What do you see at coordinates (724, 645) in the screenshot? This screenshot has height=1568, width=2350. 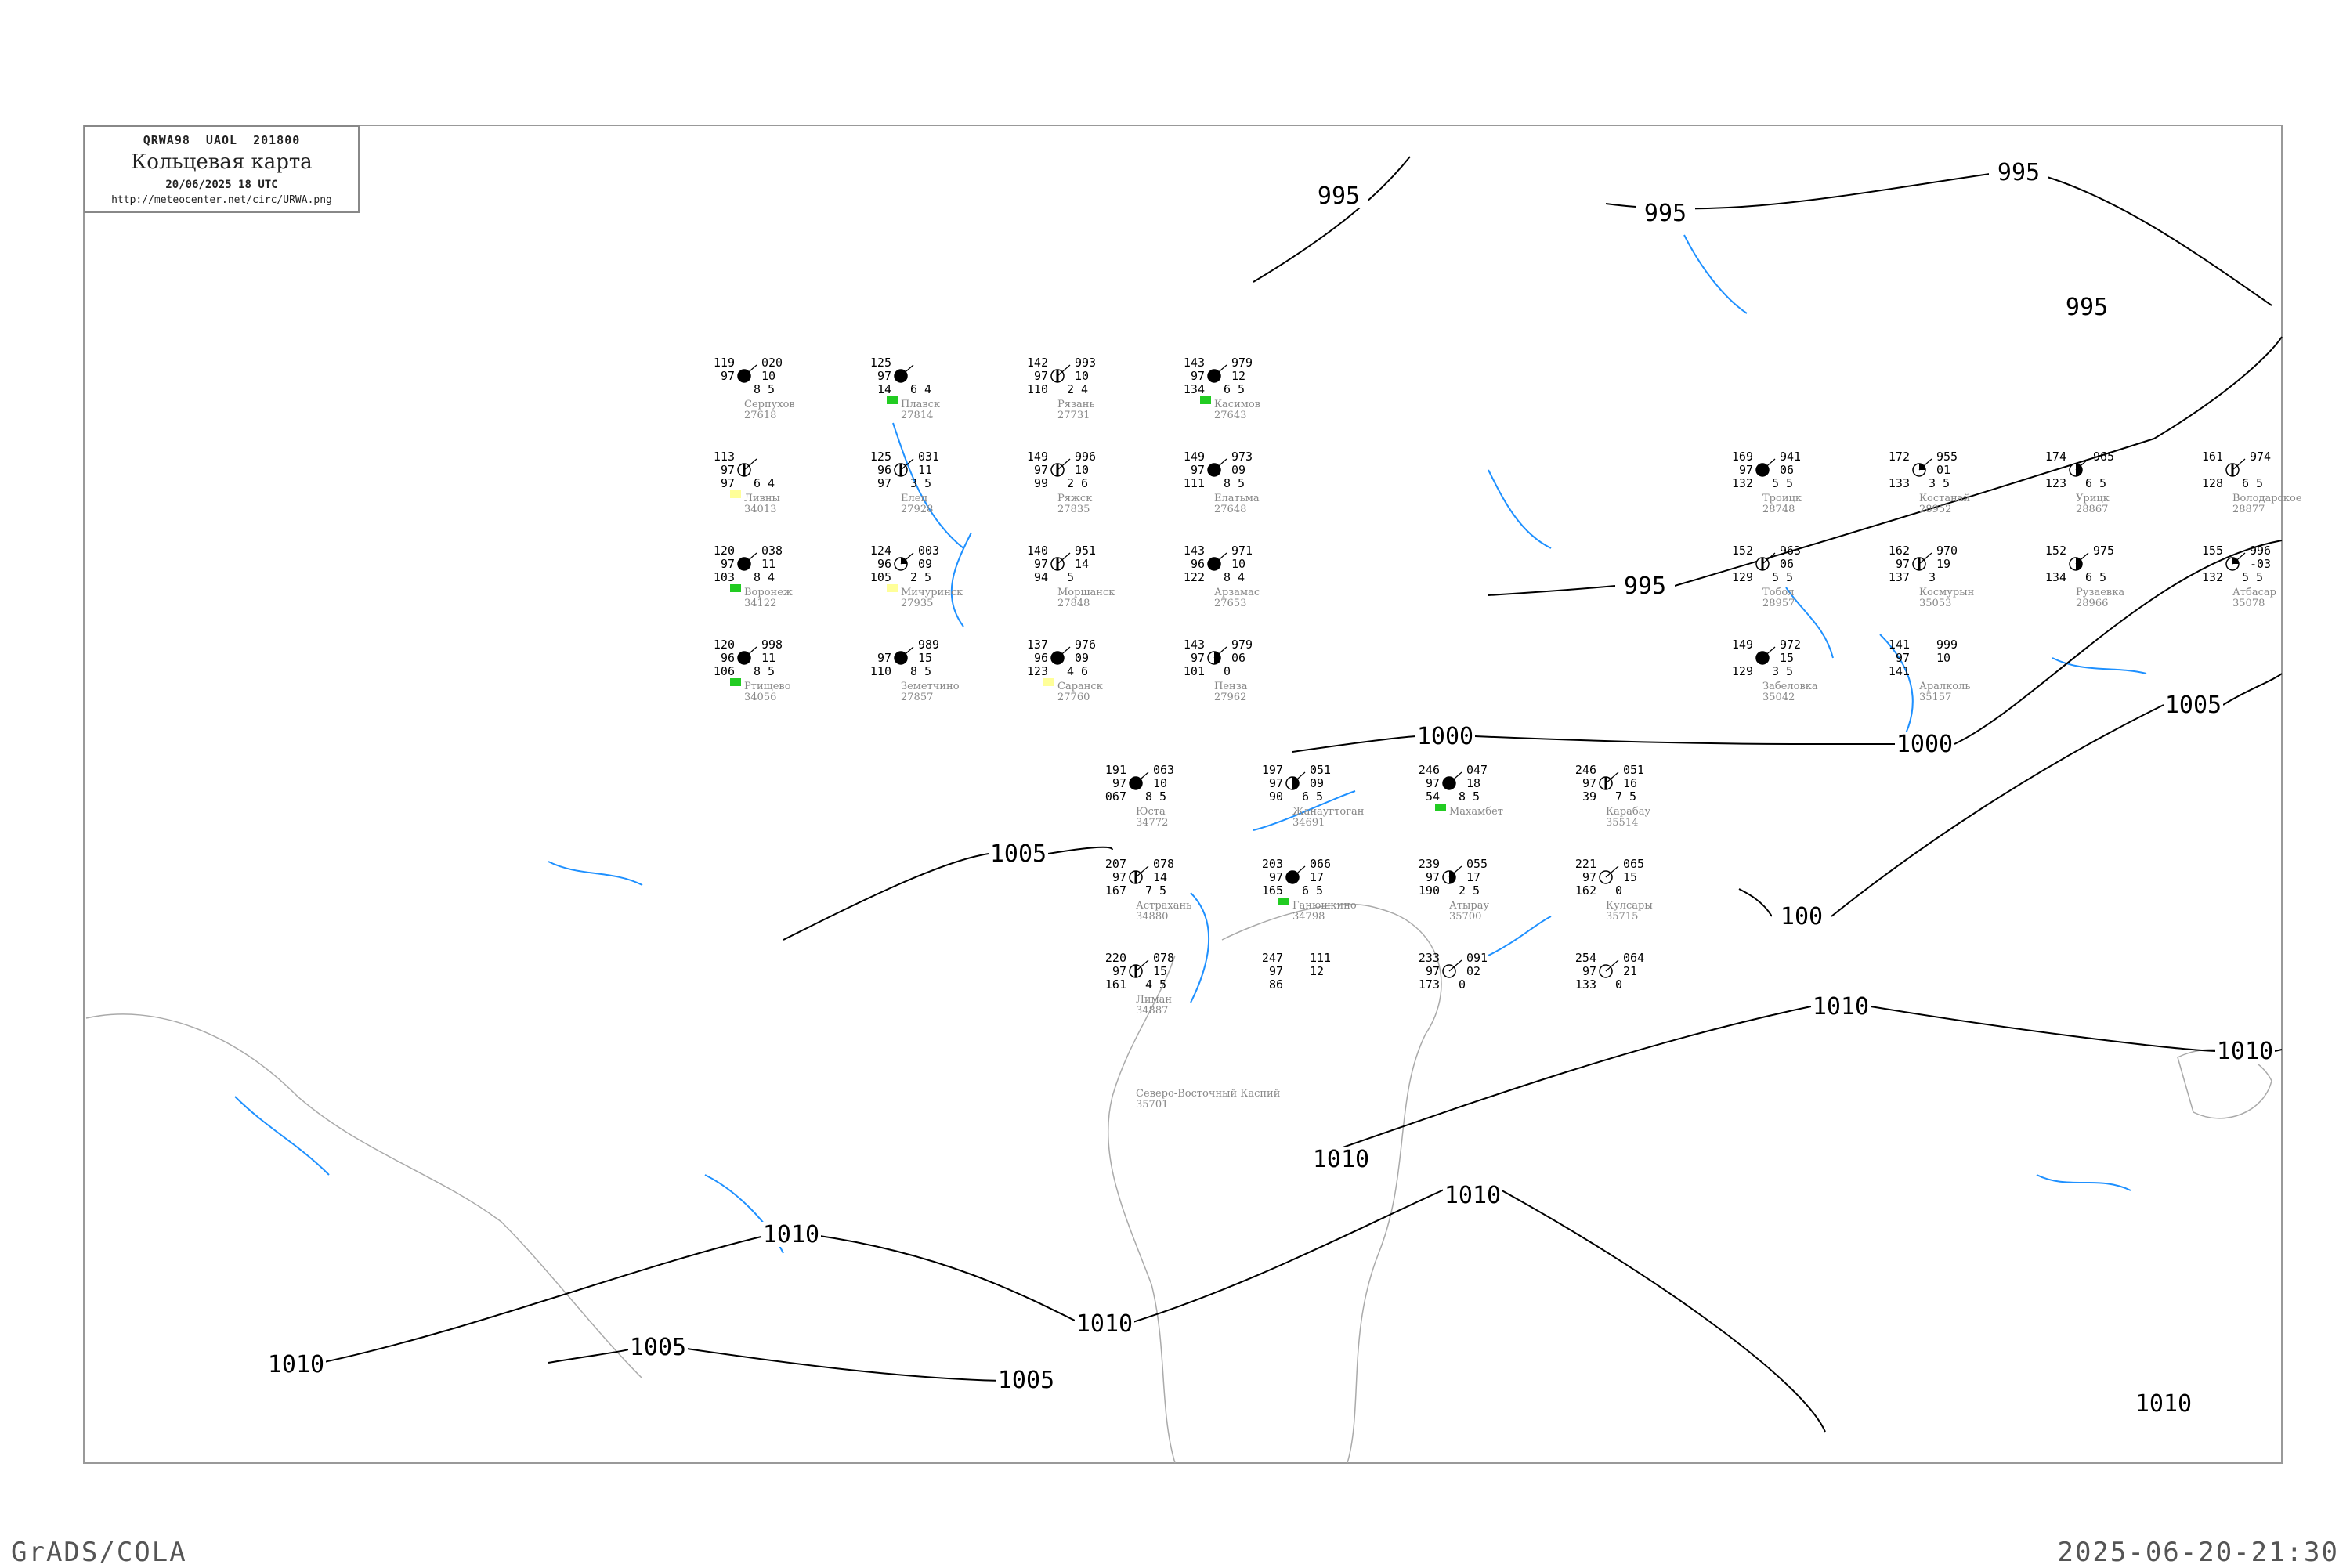 I see `station-temp: 120` at bounding box center [724, 645].